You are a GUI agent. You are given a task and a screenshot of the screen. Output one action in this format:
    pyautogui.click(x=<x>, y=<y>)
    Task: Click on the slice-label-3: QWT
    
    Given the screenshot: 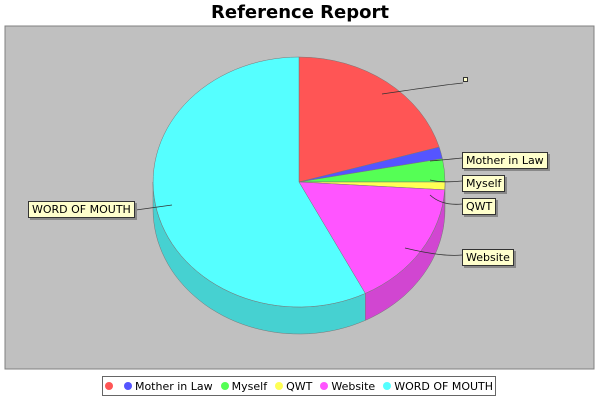 What is the action you would take?
    pyautogui.click(x=479, y=206)
    